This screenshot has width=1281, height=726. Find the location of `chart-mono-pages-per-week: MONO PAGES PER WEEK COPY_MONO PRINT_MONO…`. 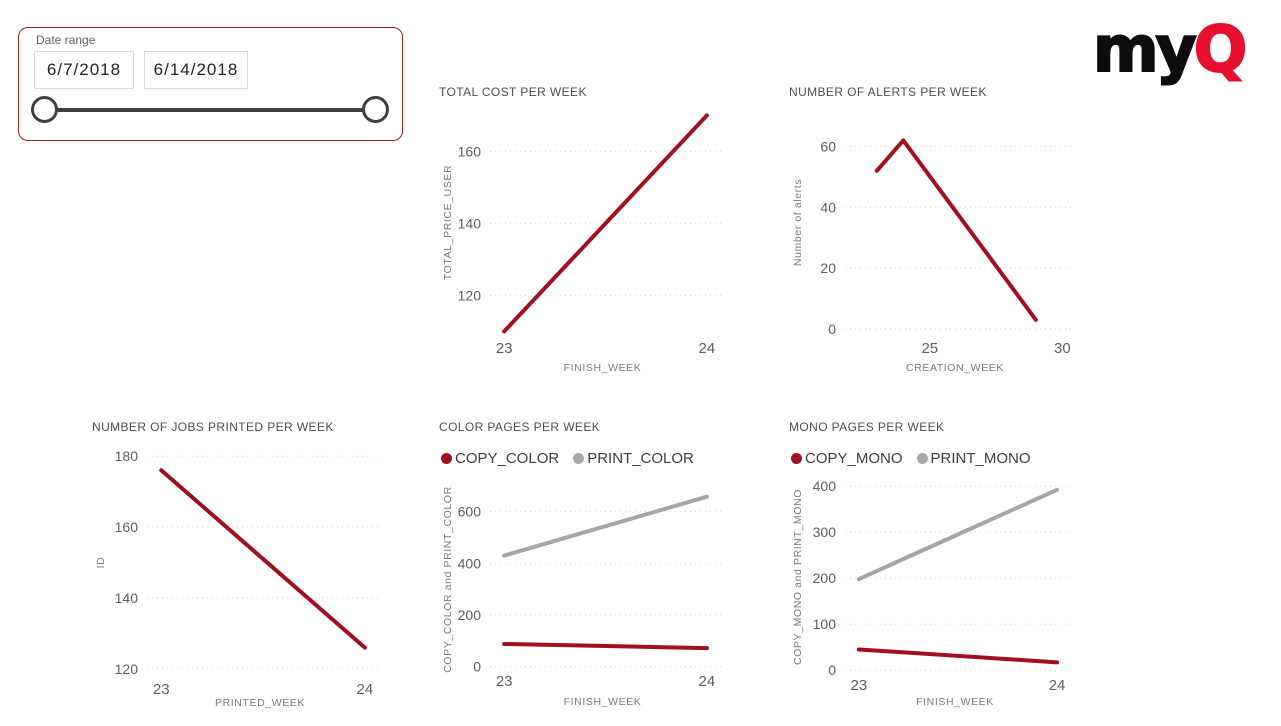

chart-mono-pages-per-week: MONO PAGES PER WEEK COPY_MONO PRINT_MONO… is located at coordinates (934, 566).